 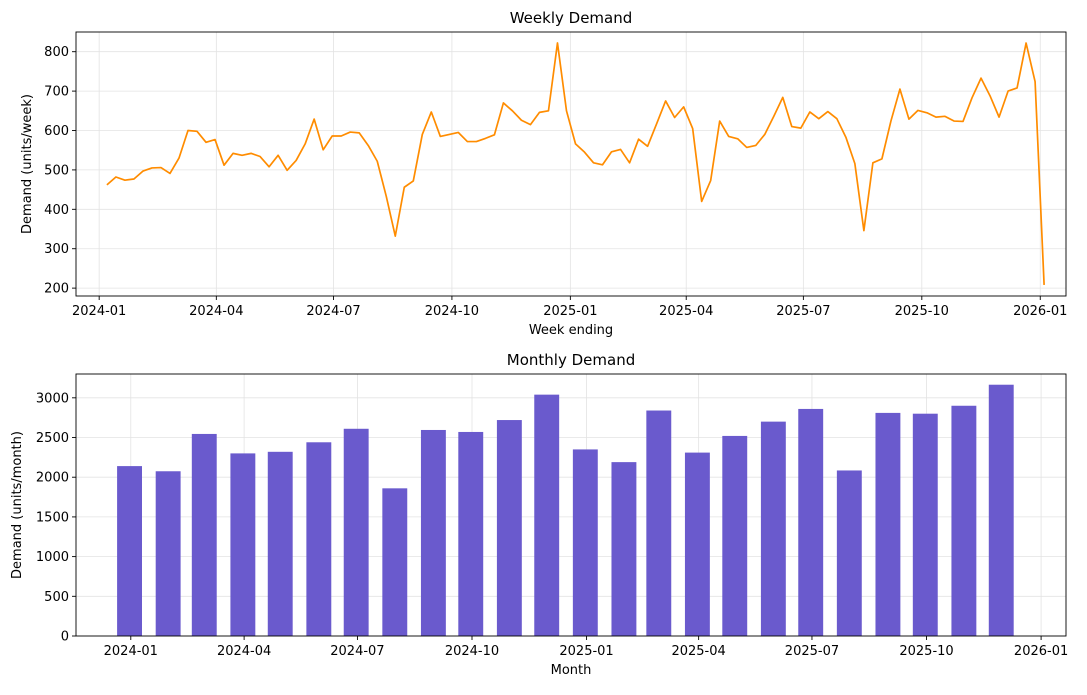 What do you see at coordinates (131, 651) in the screenshot?
I see `monthly-x-tick-label: 2024-01` at bounding box center [131, 651].